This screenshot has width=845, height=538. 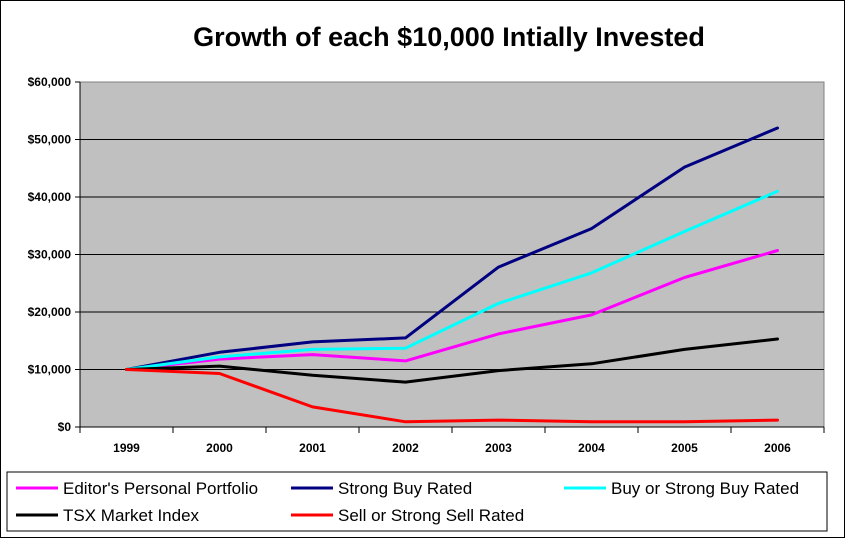 I want to click on x-tick-label: 1999, so click(x=126, y=448).